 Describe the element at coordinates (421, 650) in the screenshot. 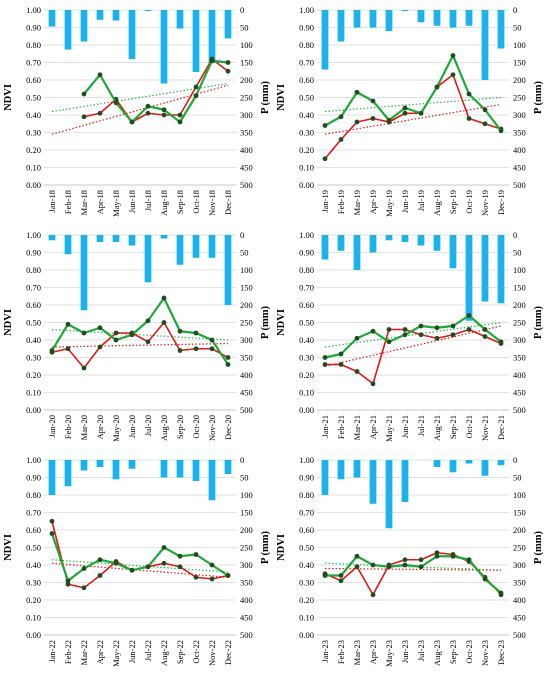

I see `x-tick-label: Jul-23` at that location.